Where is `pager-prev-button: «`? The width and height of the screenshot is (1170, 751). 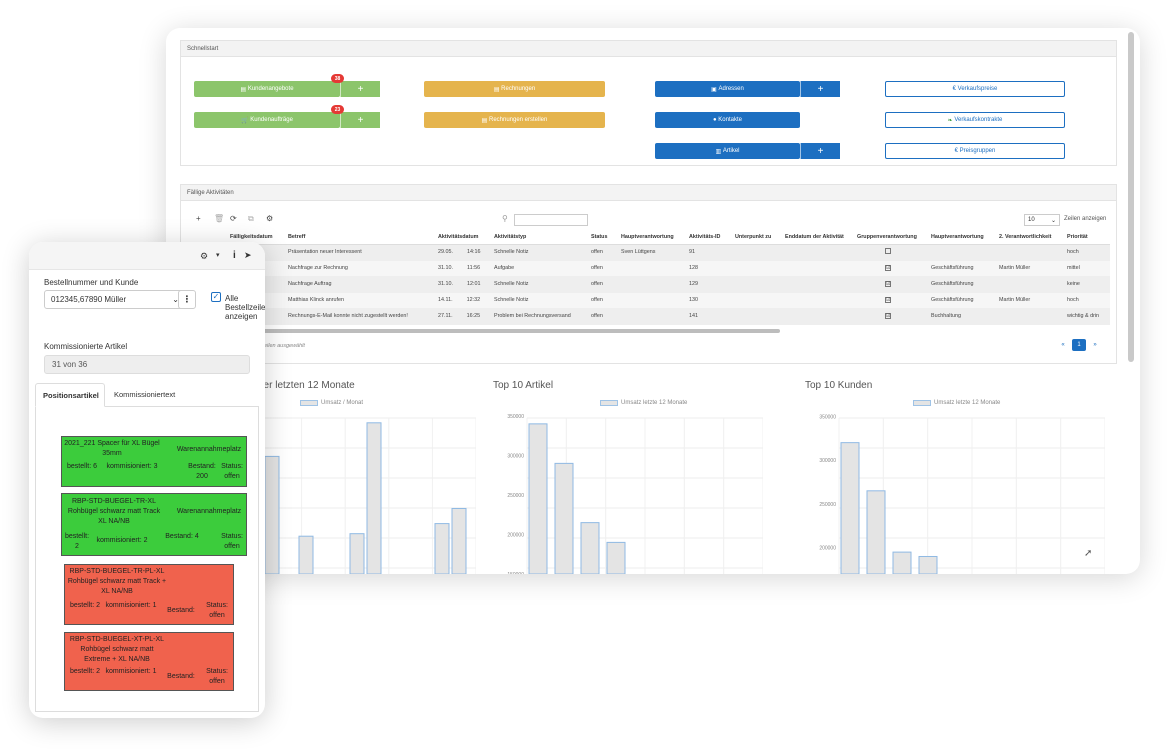 pager-prev-button: « is located at coordinates (1063, 345).